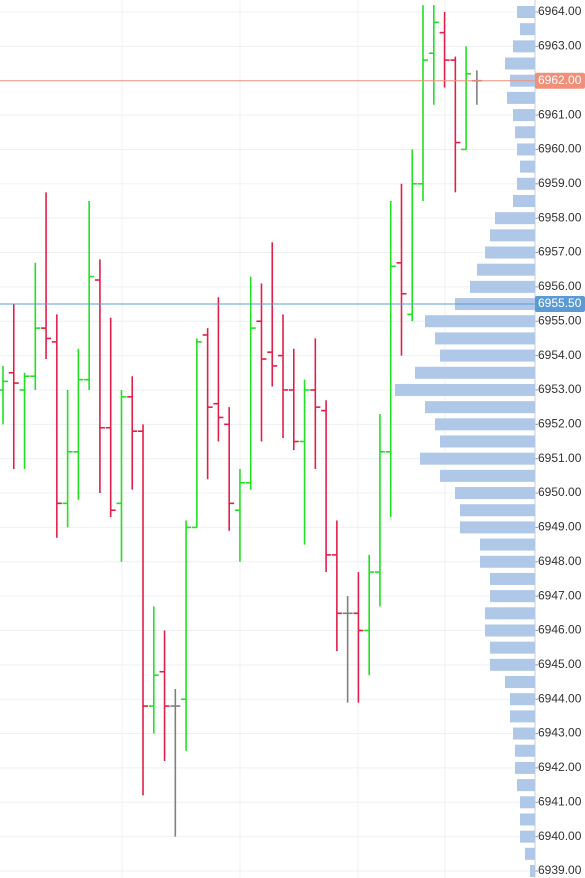 The width and height of the screenshot is (585, 878). Describe the element at coordinates (560, 11) in the screenshot. I see `y-tick-label: 6964.00` at that location.